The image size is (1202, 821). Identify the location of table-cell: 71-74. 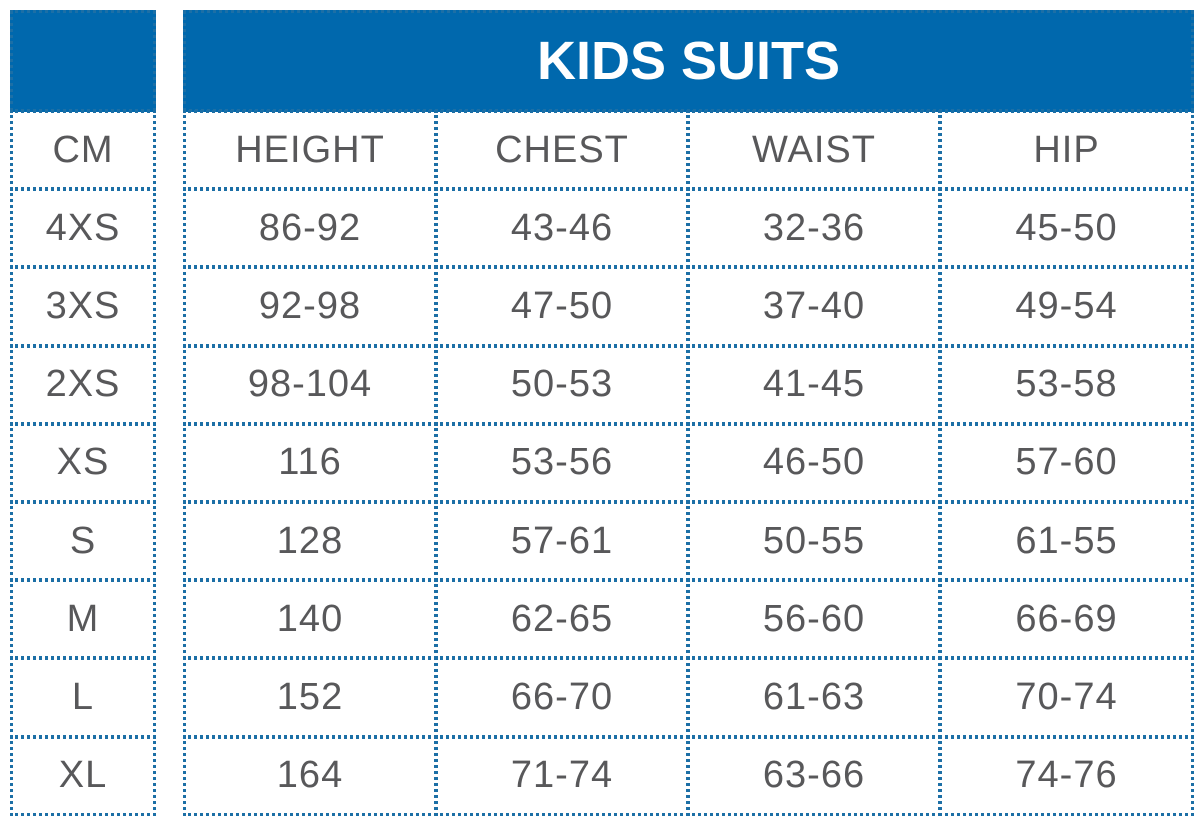
(562, 775).